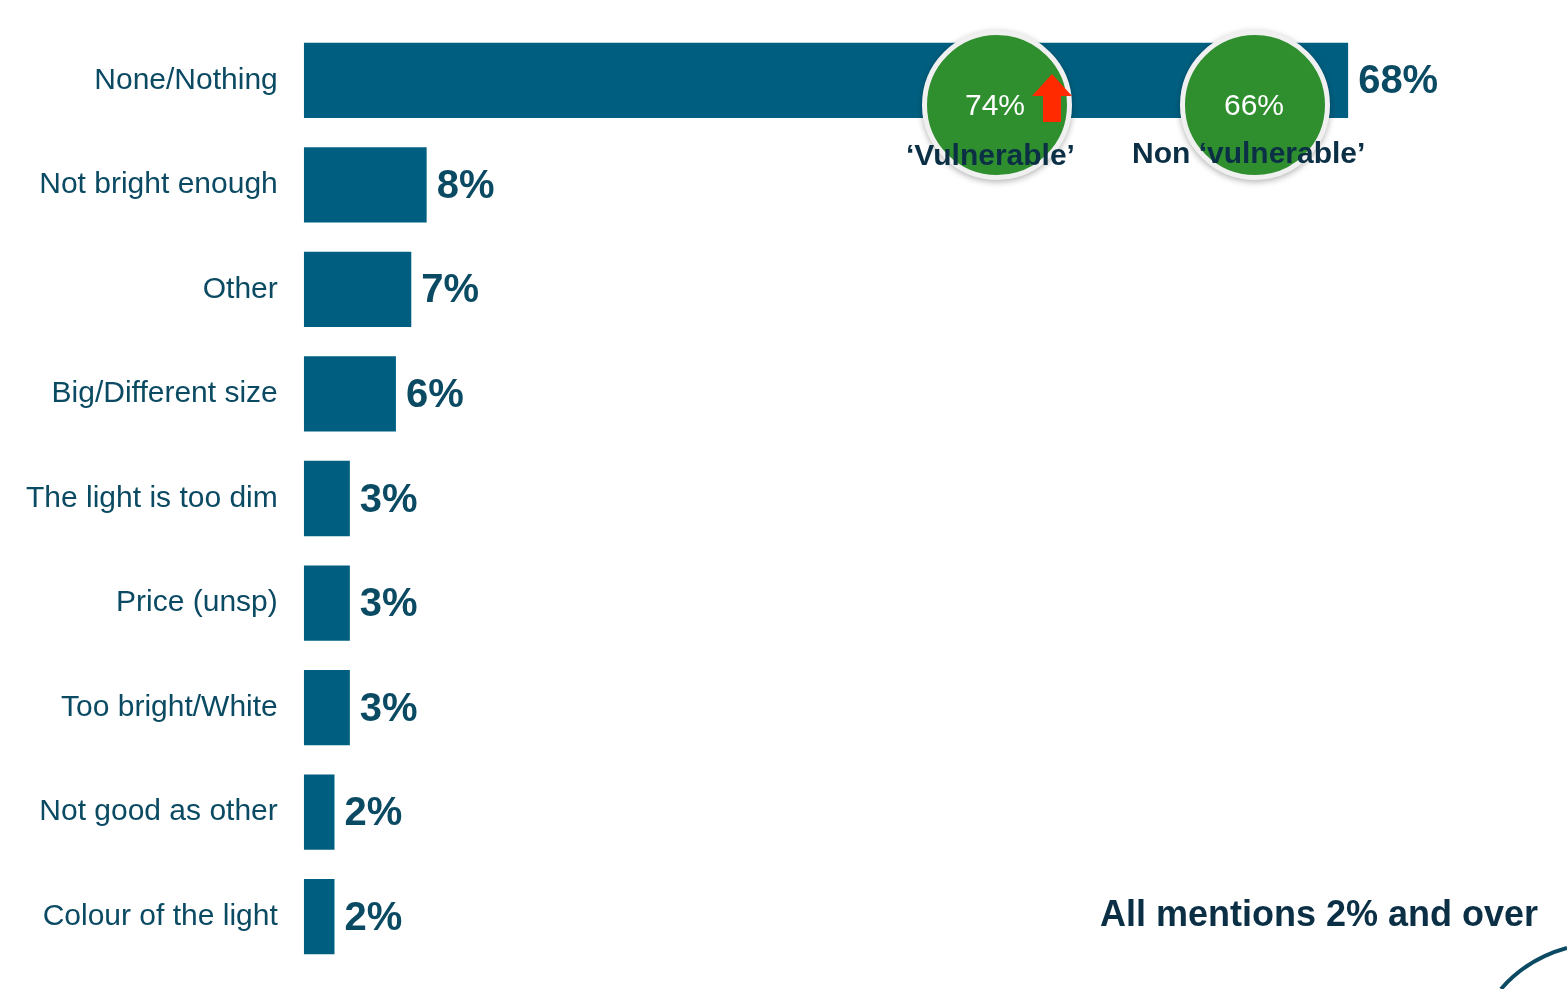 The image size is (1567, 989). What do you see at coordinates (160, 914) in the screenshot?
I see `y-tick-label: Colour of the light` at bounding box center [160, 914].